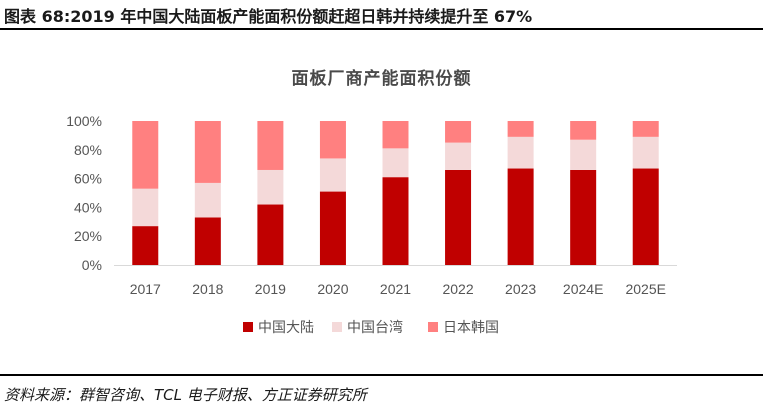 The image size is (763, 416). I want to click on figure-footer: 资料来源：群智咨询、TCL 电子财报、方正证券研究所, so click(381, 395).